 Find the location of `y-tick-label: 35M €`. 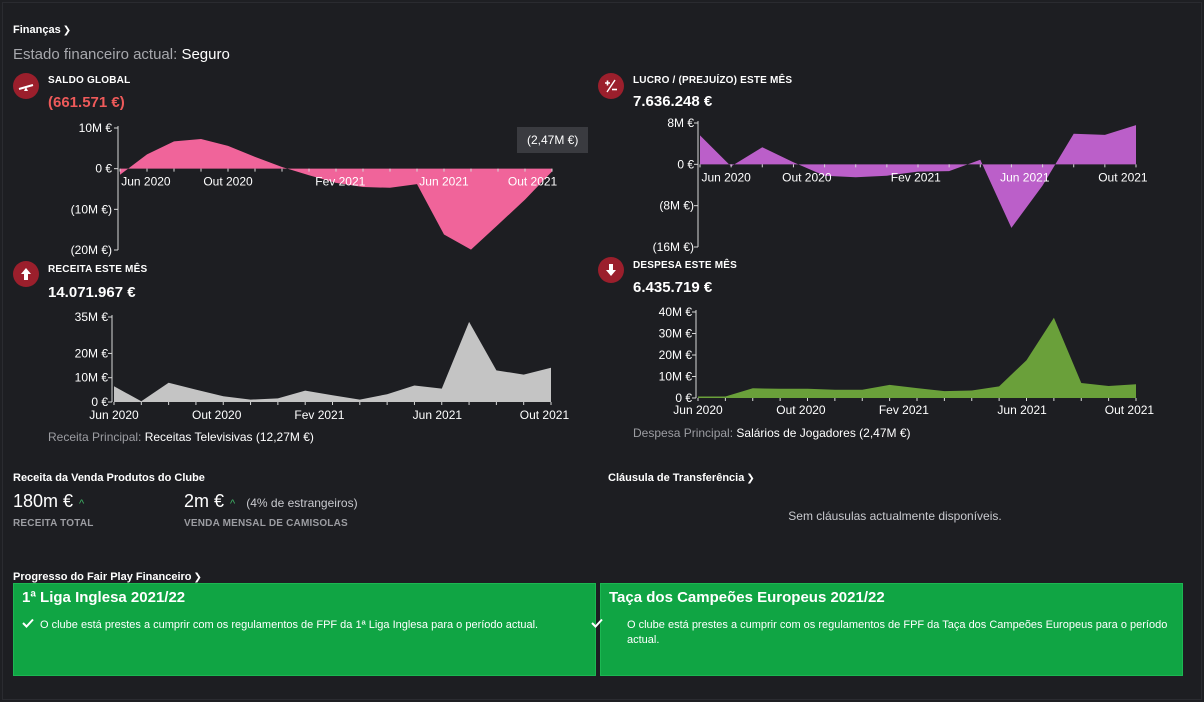

y-tick-label: 35M € is located at coordinates (92, 317).